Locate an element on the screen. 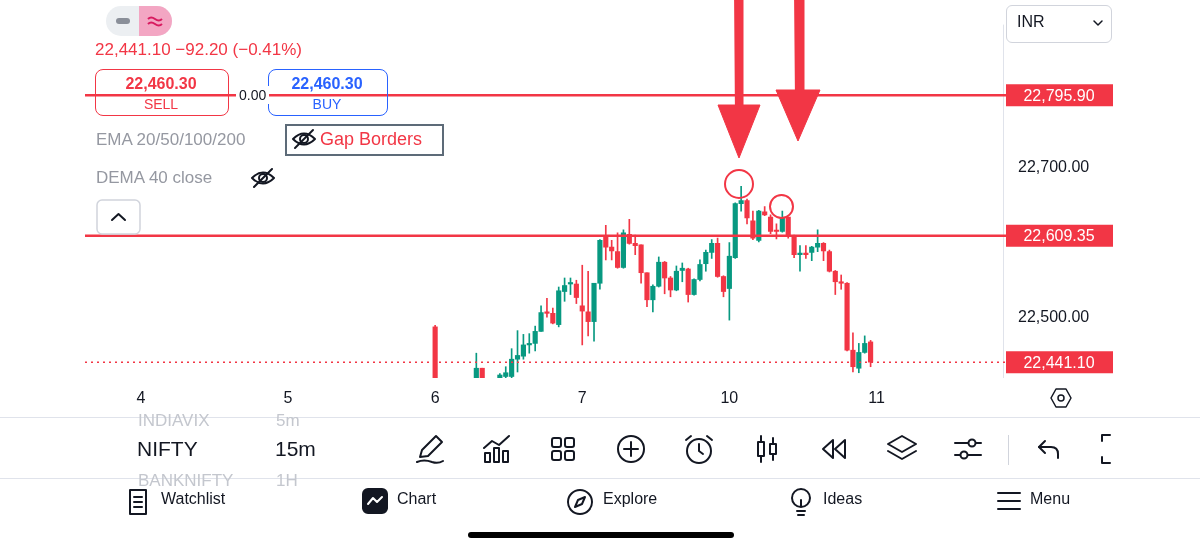  text: Chart is located at coordinates (417, 498).